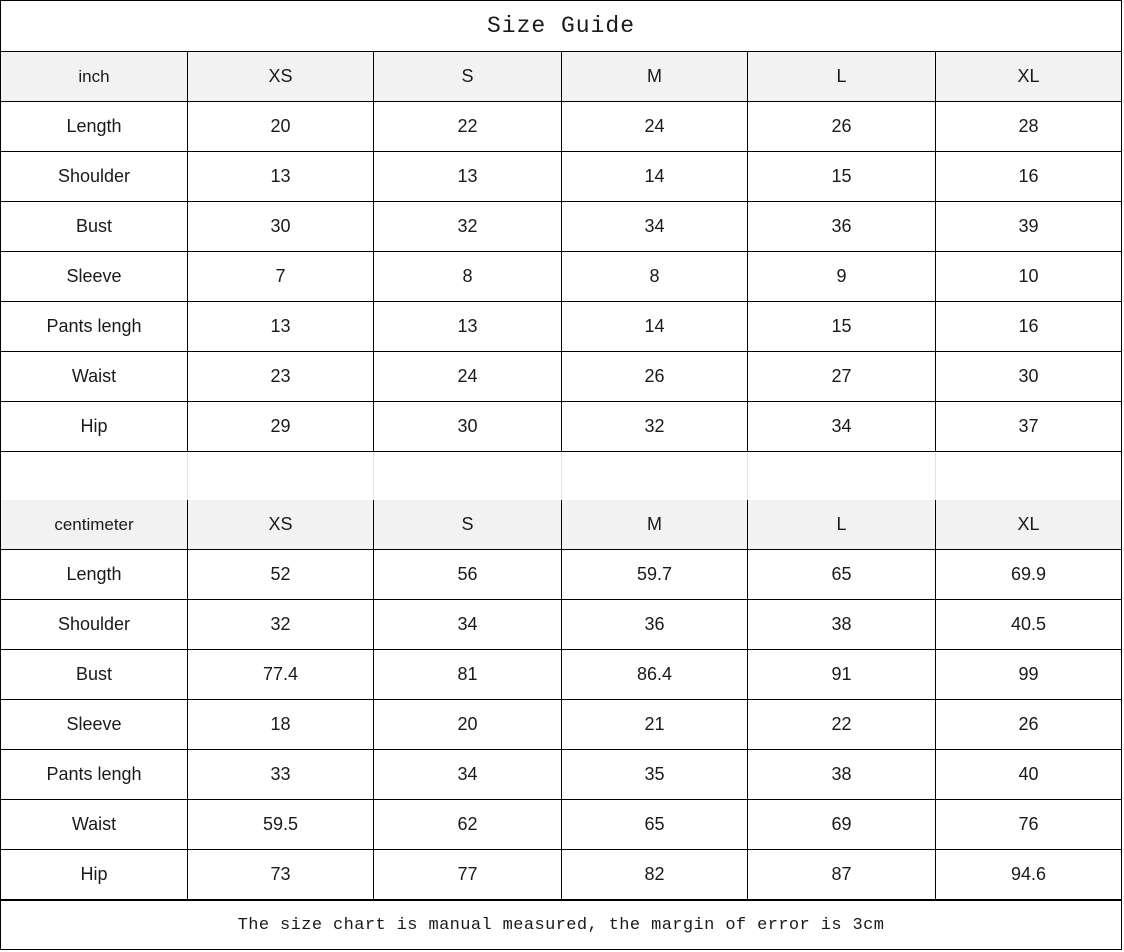  What do you see at coordinates (468, 525) in the screenshot?
I see `centimeter-column-header-s: S` at bounding box center [468, 525].